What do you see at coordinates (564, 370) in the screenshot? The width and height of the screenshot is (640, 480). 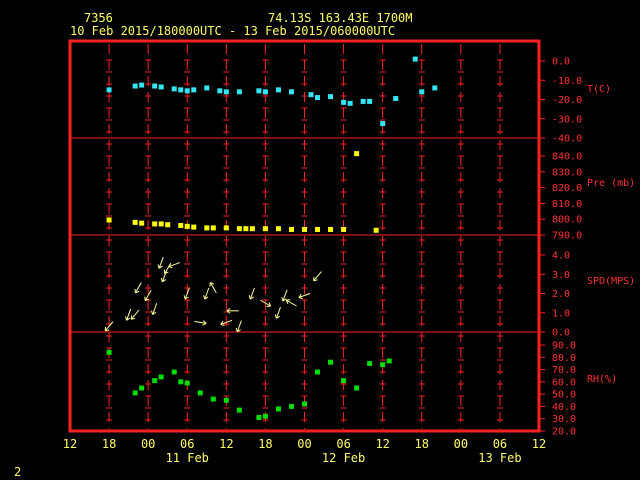 I see `y-tick-label: 70.0` at bounding box center [564, 370].